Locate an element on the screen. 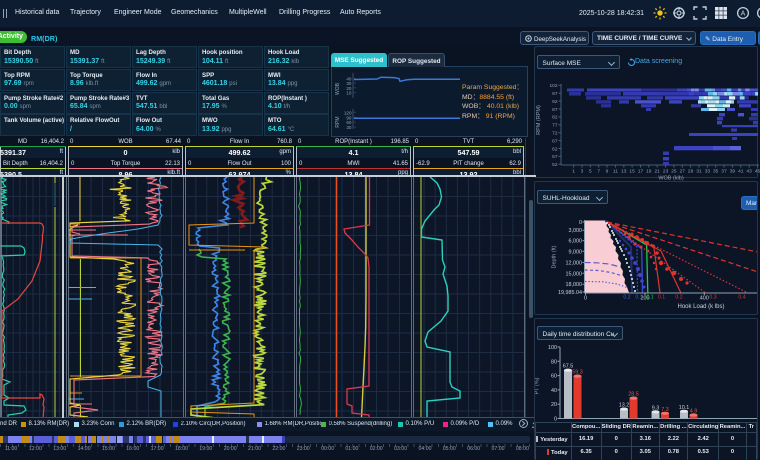 The image size is (760, 460). svg-text: 9,000 is located at coordinates (576, 252).